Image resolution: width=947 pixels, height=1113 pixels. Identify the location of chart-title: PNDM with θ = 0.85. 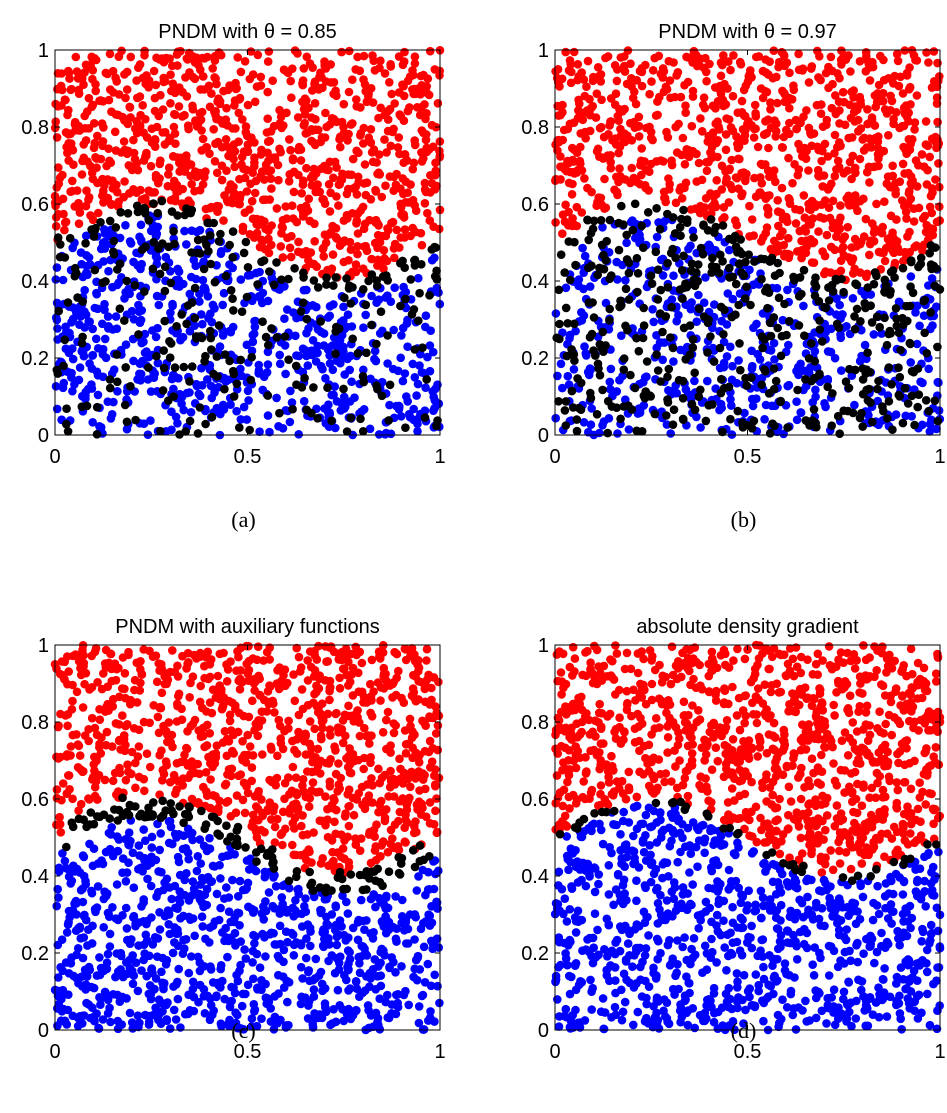
(247, 32).